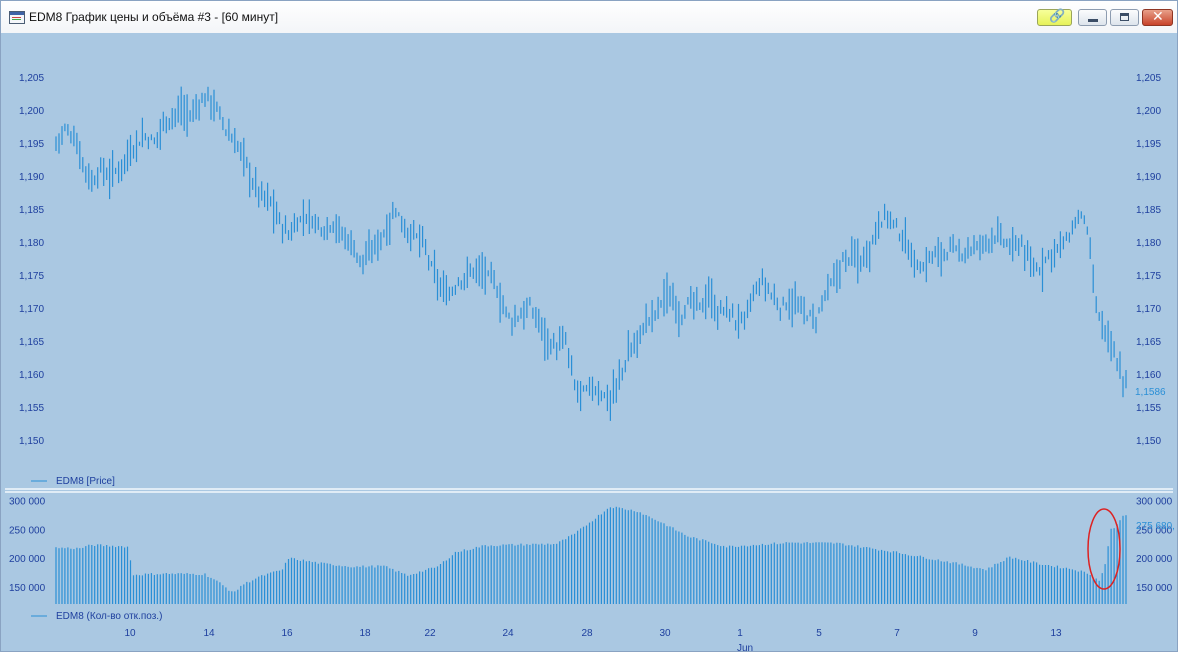 The width and height of the screenshot is (1178, 652). Describe the element at coordinates (130, 633) in the screenshot. I see `time-tick-label: 10` at that location.